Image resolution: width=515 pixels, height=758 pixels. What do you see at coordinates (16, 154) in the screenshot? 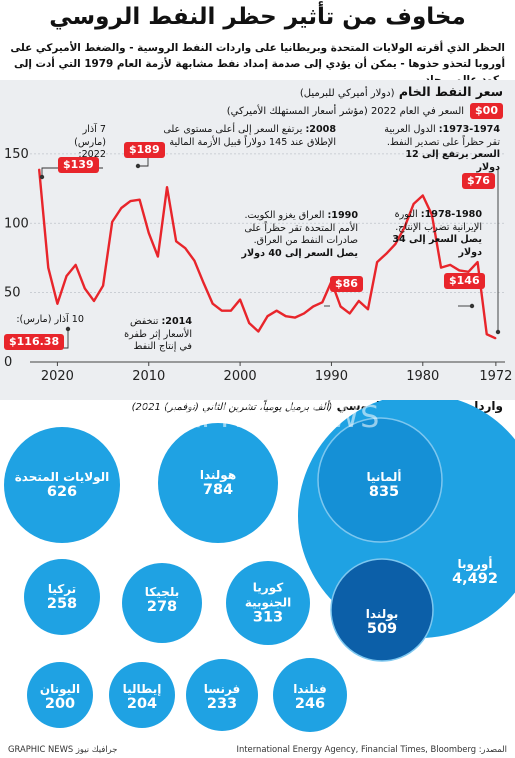
I see `y-tick-label: 150` at bounding box center [16, 154].